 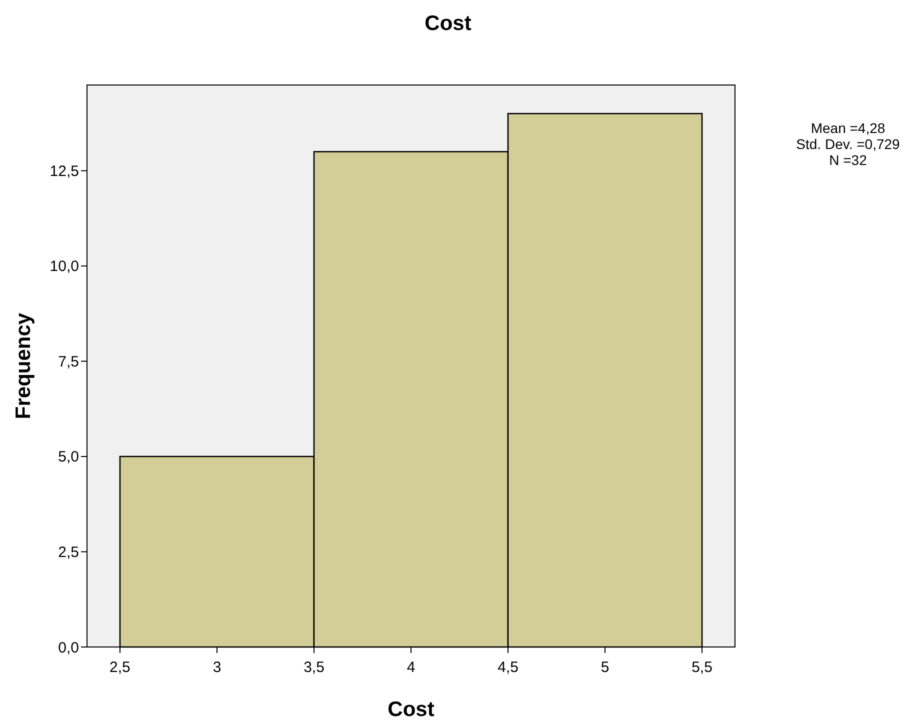 What do you see at coordinates (848, 144) in the screenshot?
I see `text: Std. Dev. =0,729` at bounding box center [848, 144].